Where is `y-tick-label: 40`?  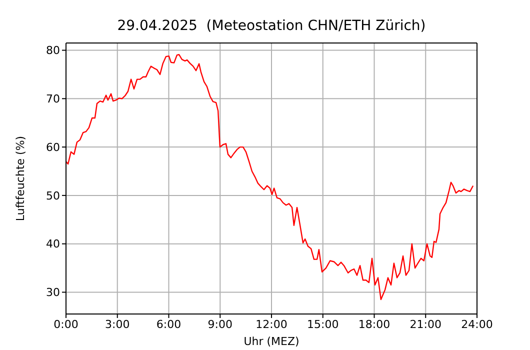 y-tick-label: 40 is located at coordinates (53, 244).